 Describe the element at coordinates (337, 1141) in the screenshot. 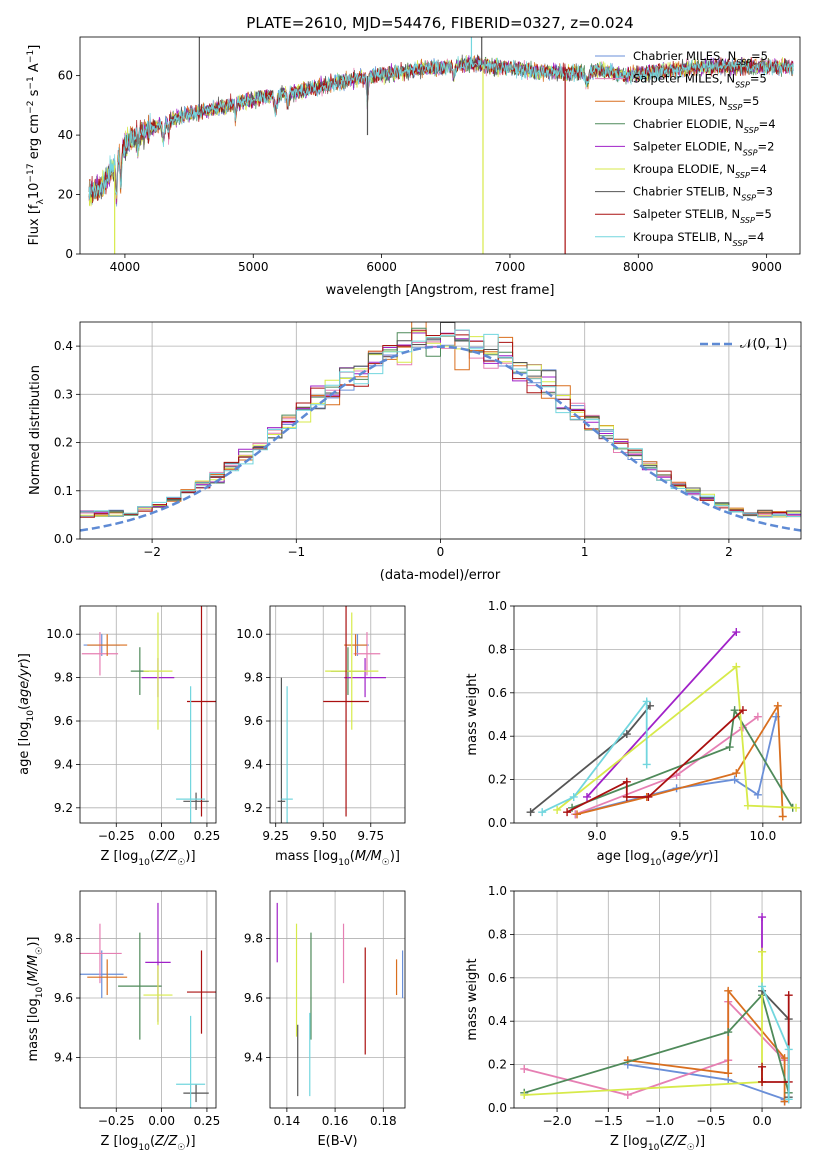

I see `x-axis-label: E(B-V)` at that location.